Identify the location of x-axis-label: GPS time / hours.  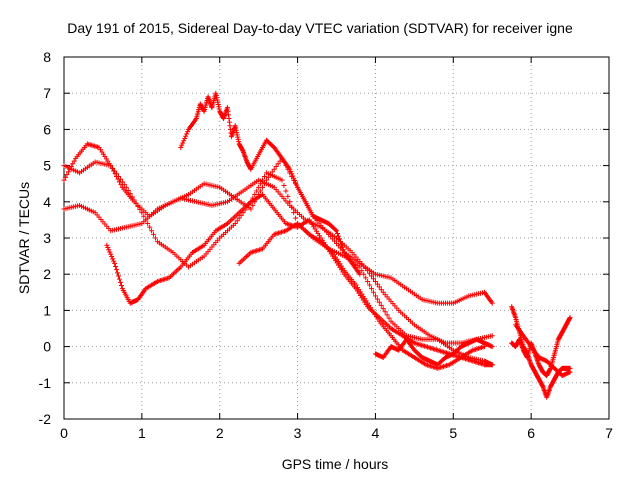
(335, 464).